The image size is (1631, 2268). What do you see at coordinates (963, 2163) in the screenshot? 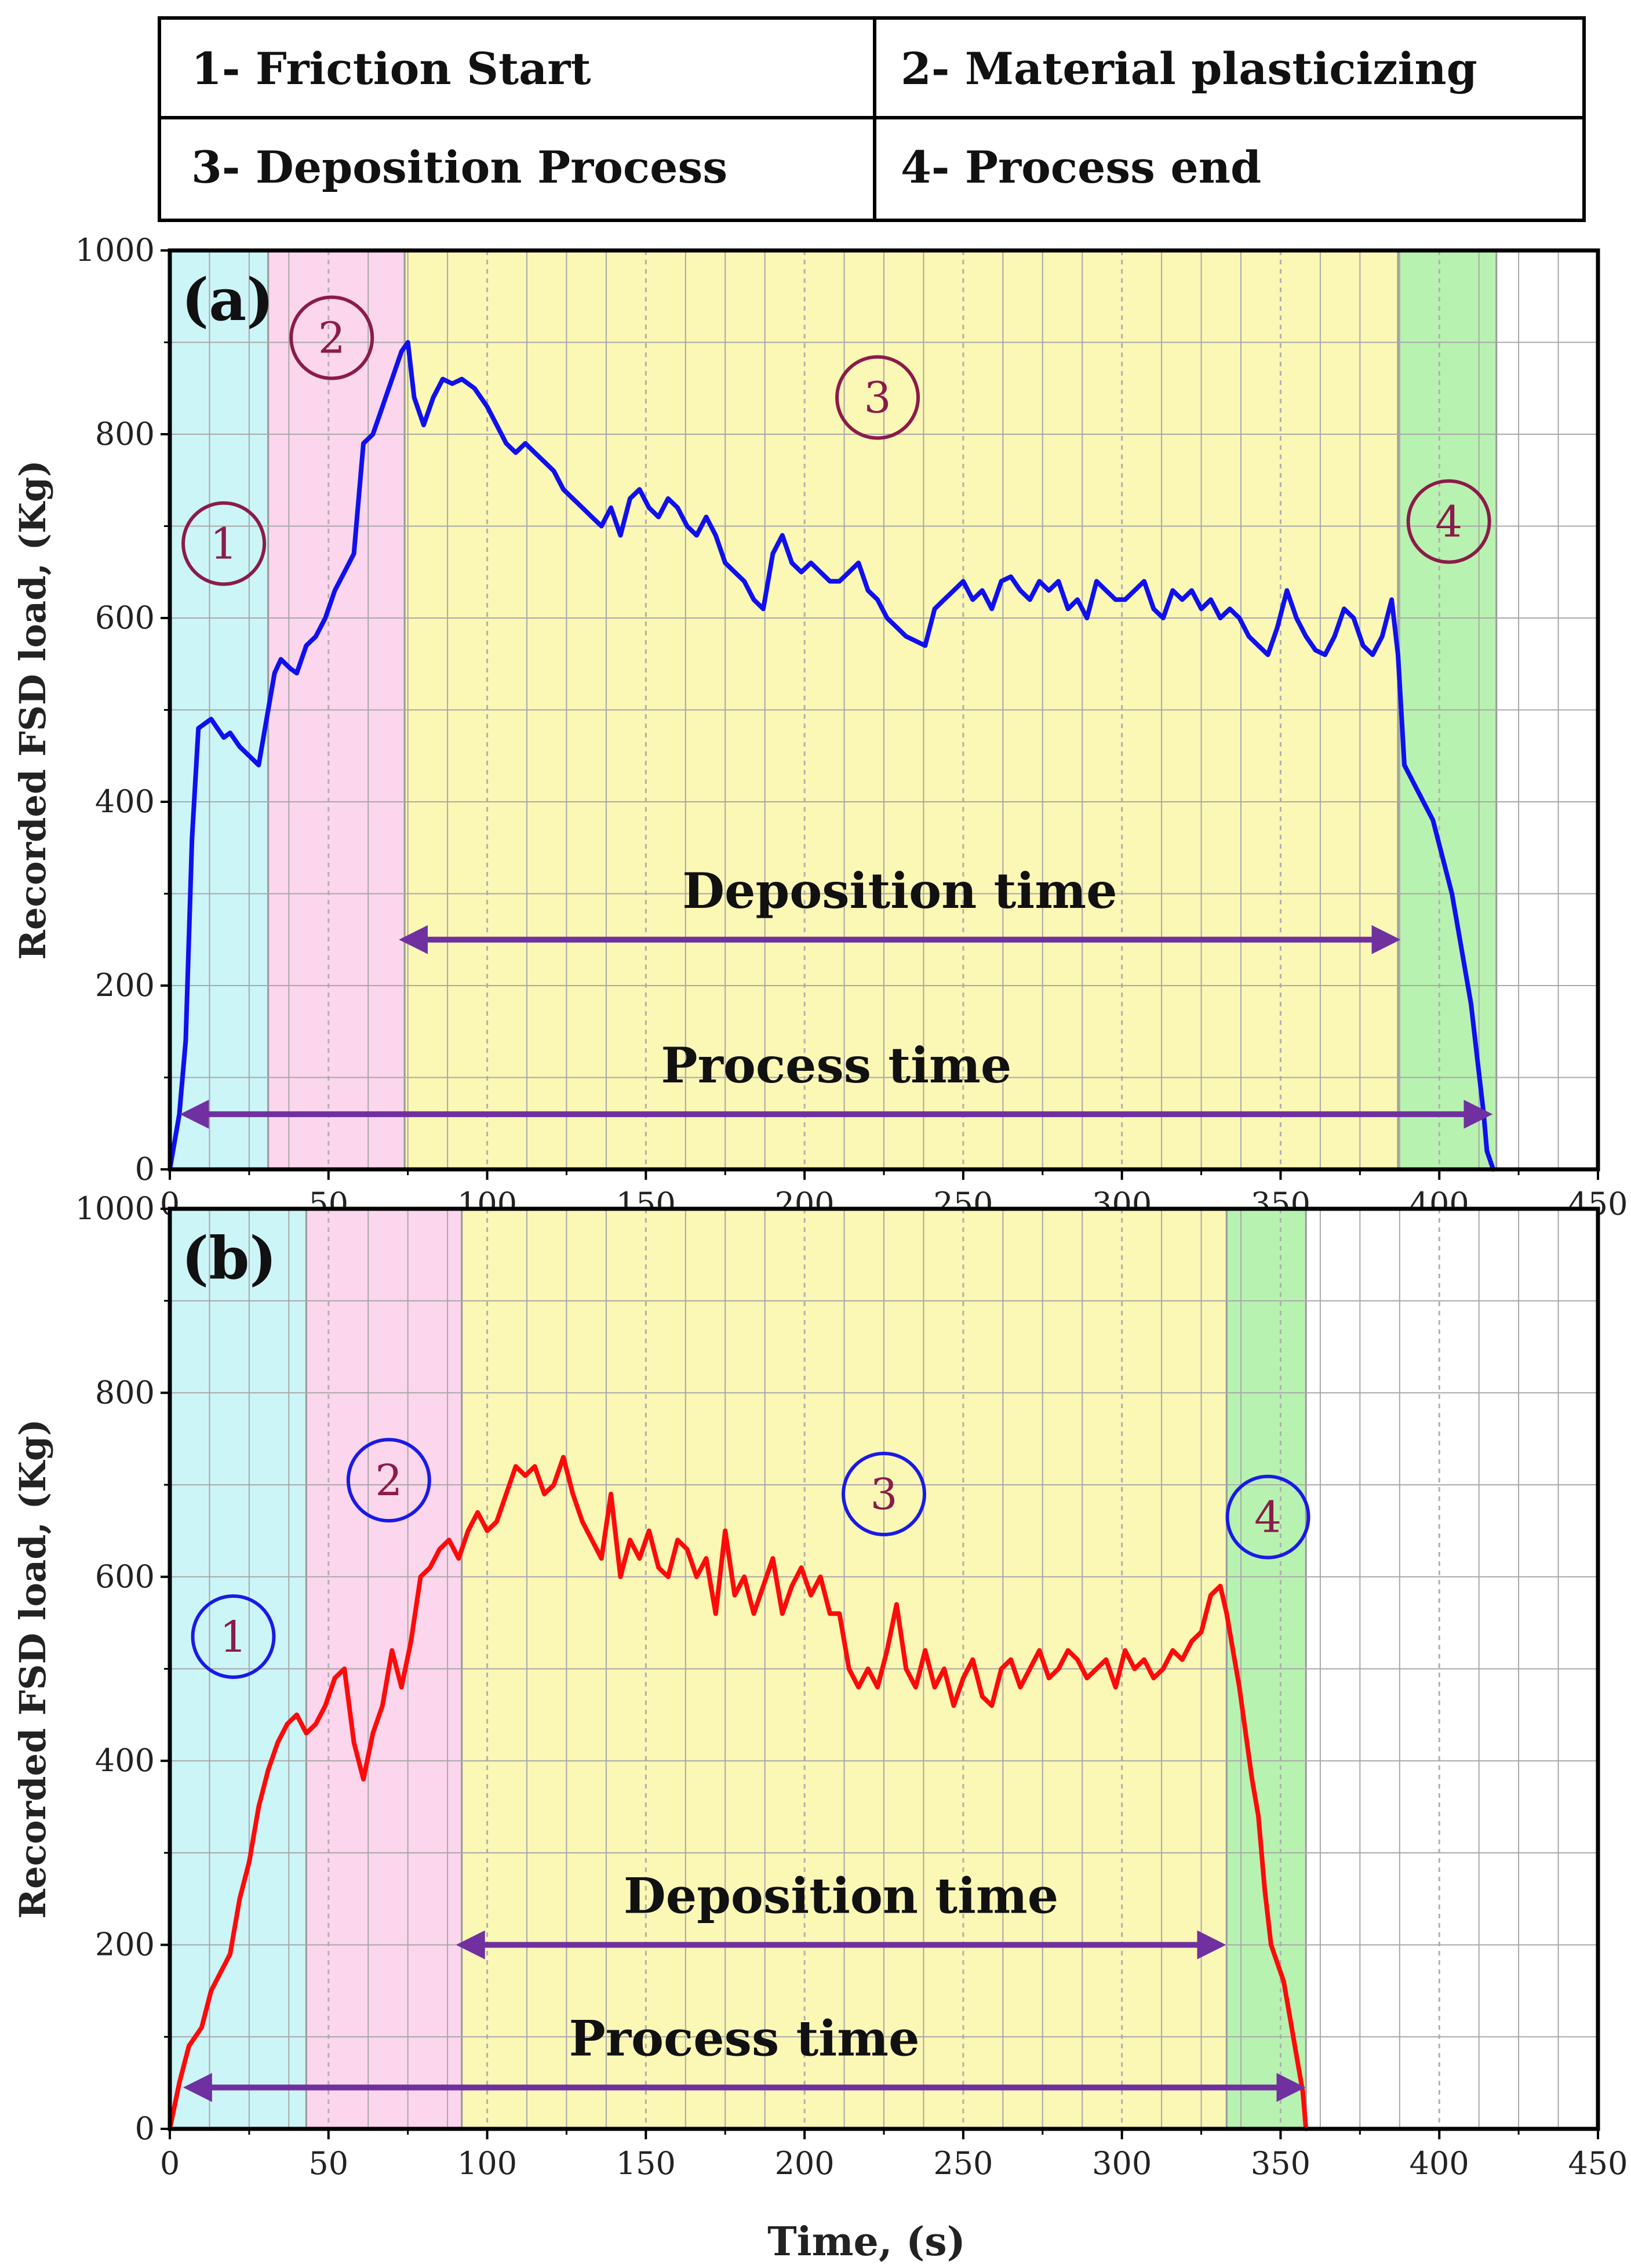
I see `x-tick-label: 250` at bounding box center [963, 2163].